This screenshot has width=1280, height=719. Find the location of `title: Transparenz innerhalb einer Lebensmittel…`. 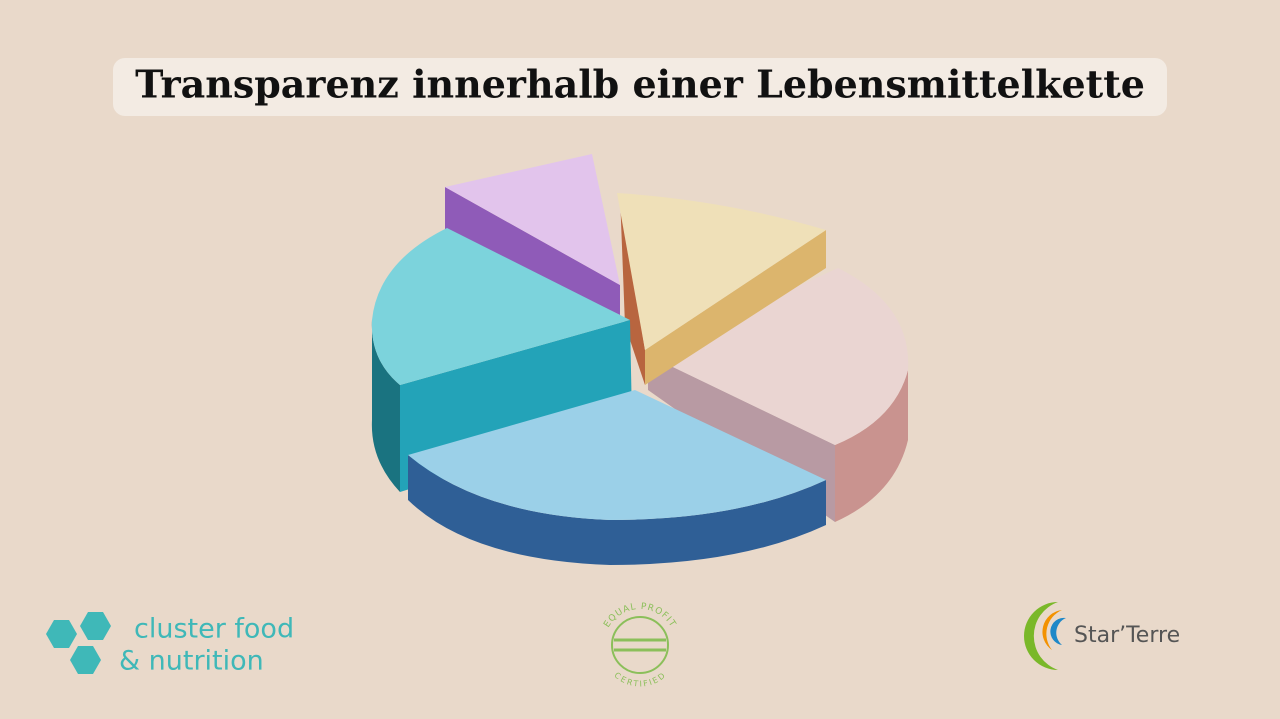

title: Transparenz innerhalb einer Lebensmittel… is located at coordinates (640, 84).